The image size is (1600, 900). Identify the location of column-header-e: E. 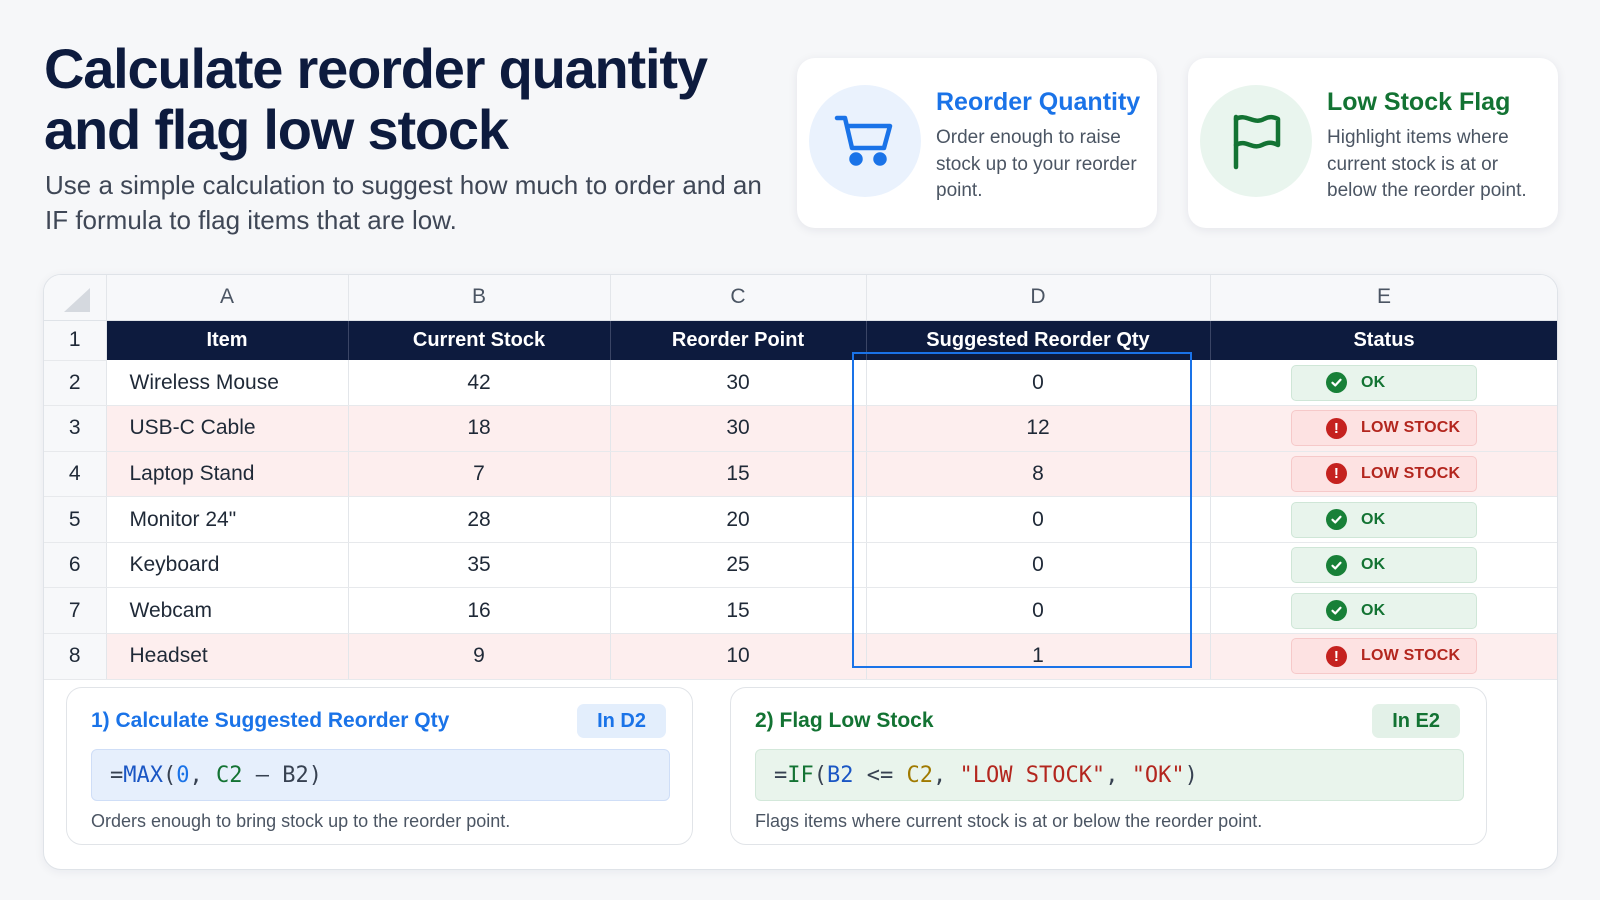
(1383, 298).